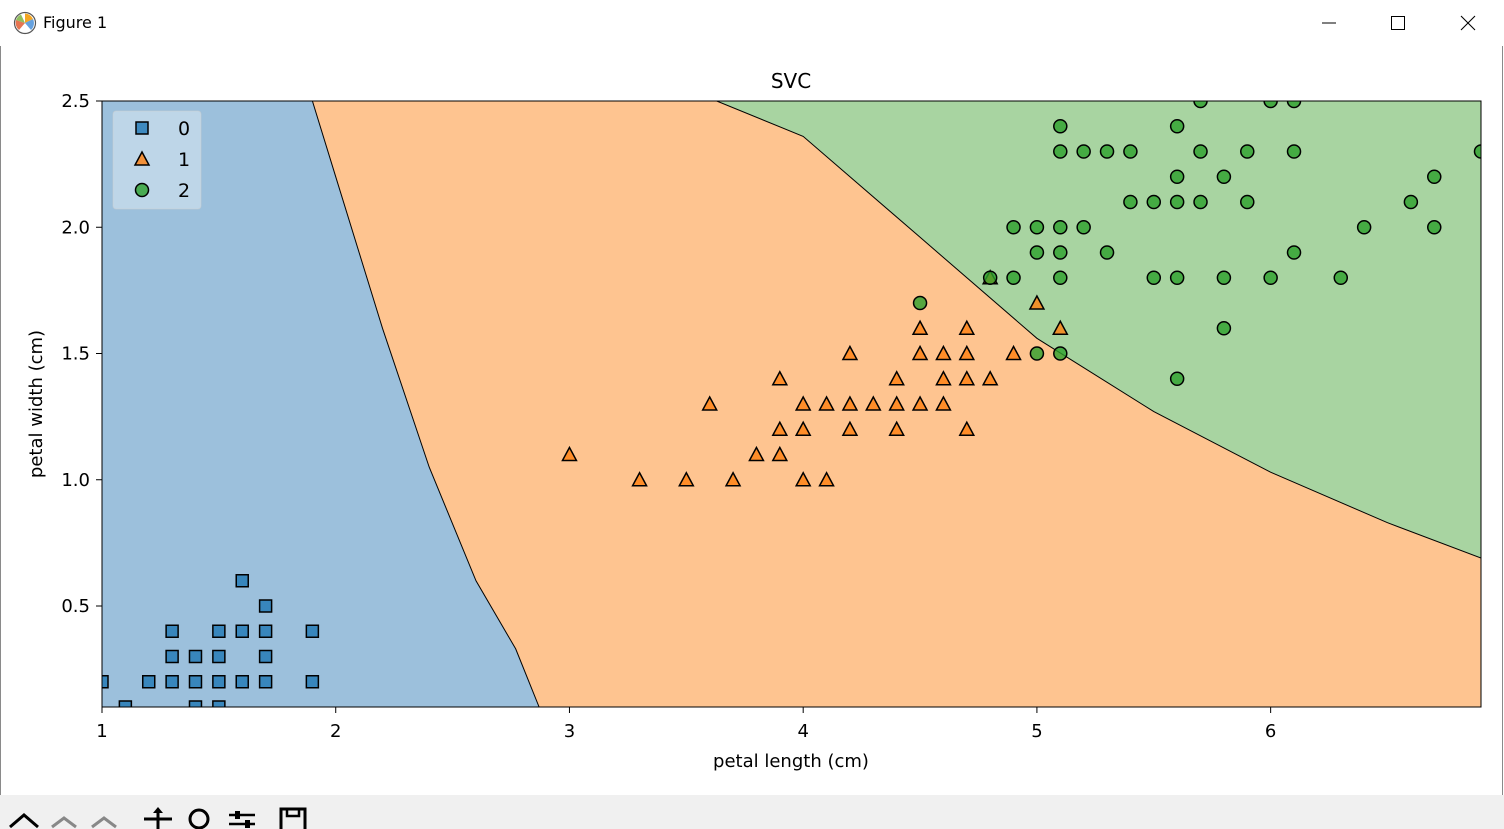 Image resolution: width=1504 pixels, height=829 pixels. What do you see at coordinates (184, 160) in the screenshot?
I see `legend-label-1: 1` at bounding box center [184, 160].